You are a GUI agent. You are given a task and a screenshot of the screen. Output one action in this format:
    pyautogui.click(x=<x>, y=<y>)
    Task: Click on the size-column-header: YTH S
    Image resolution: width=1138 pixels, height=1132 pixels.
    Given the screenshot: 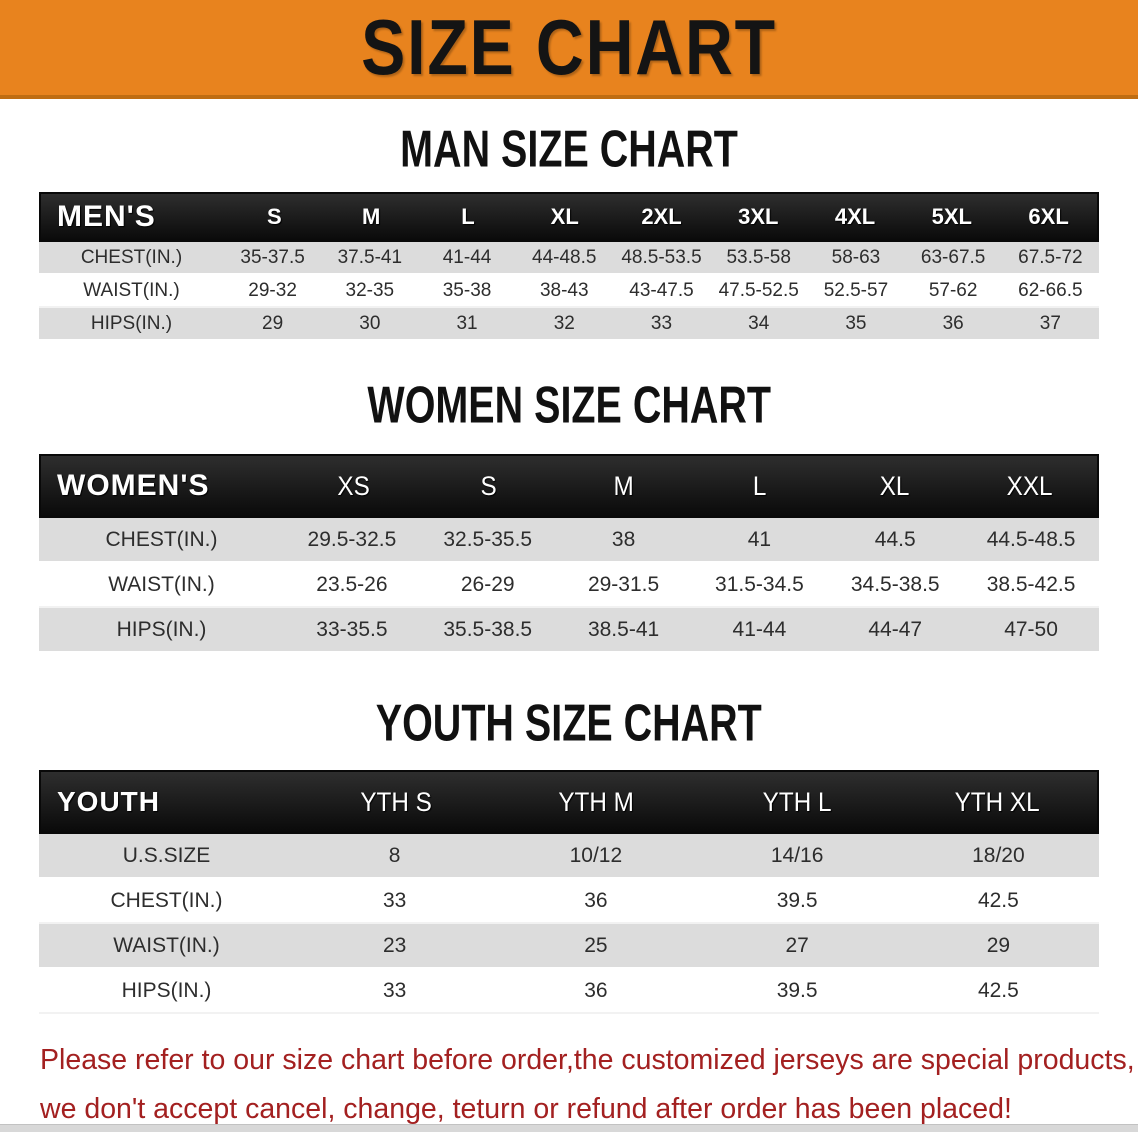 What is the action you would take?
    pyautogui.click(x=396, y=801)
    